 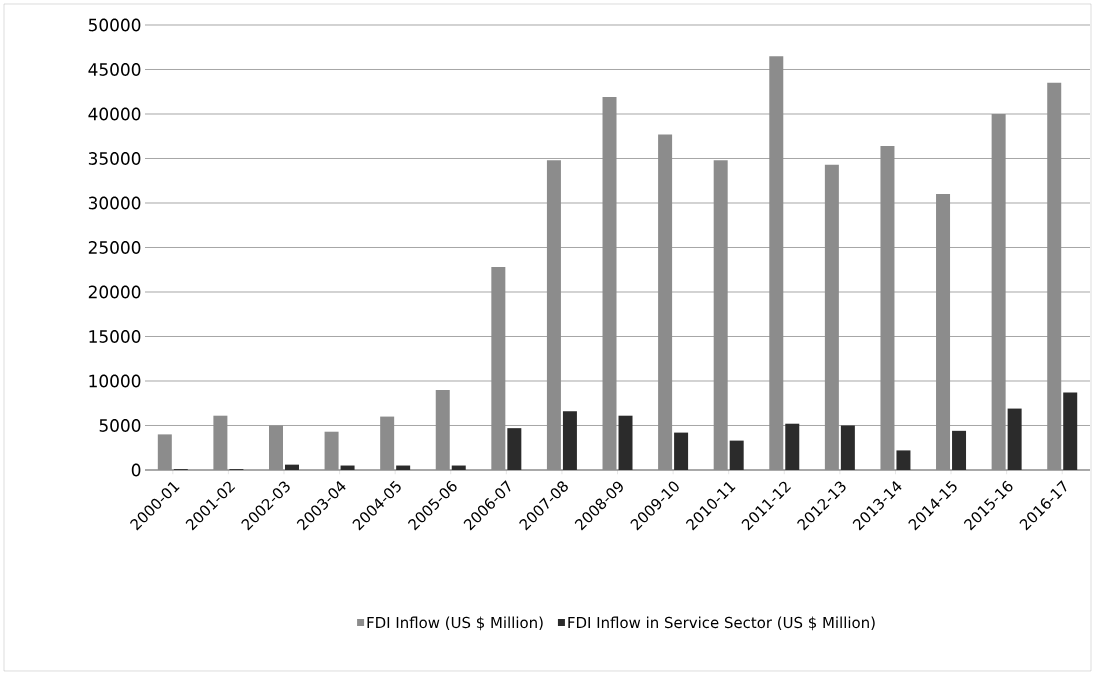 What do you see at coordinates (114, 114) in the screenshot?
I see `y-tick-label: 40000` at bounding box center [114, 114].